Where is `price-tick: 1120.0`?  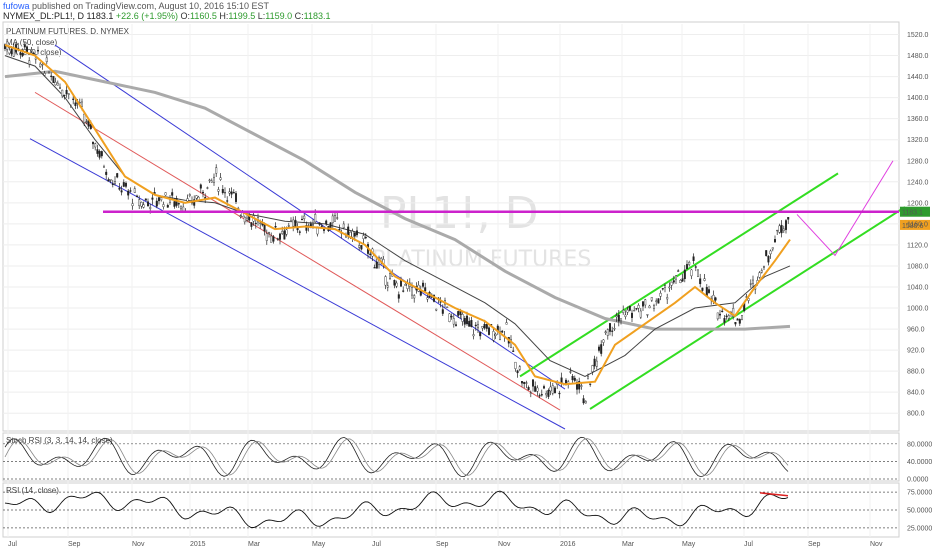 price-tick: 1120.0 is located at coordinates (917, 245).